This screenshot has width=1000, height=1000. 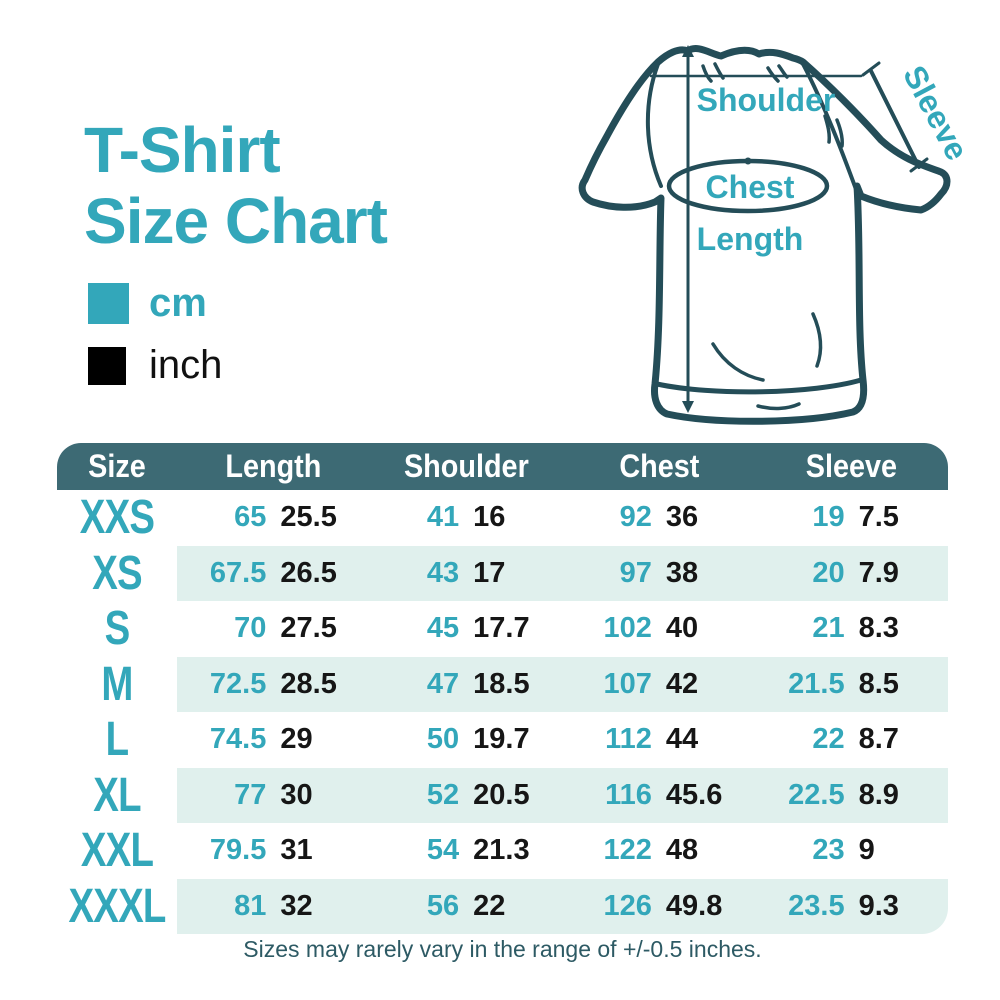 What do you see at coordinates (117, 684) in the screenshot?
I see `size-label: M` at bounding box center [117, 684].